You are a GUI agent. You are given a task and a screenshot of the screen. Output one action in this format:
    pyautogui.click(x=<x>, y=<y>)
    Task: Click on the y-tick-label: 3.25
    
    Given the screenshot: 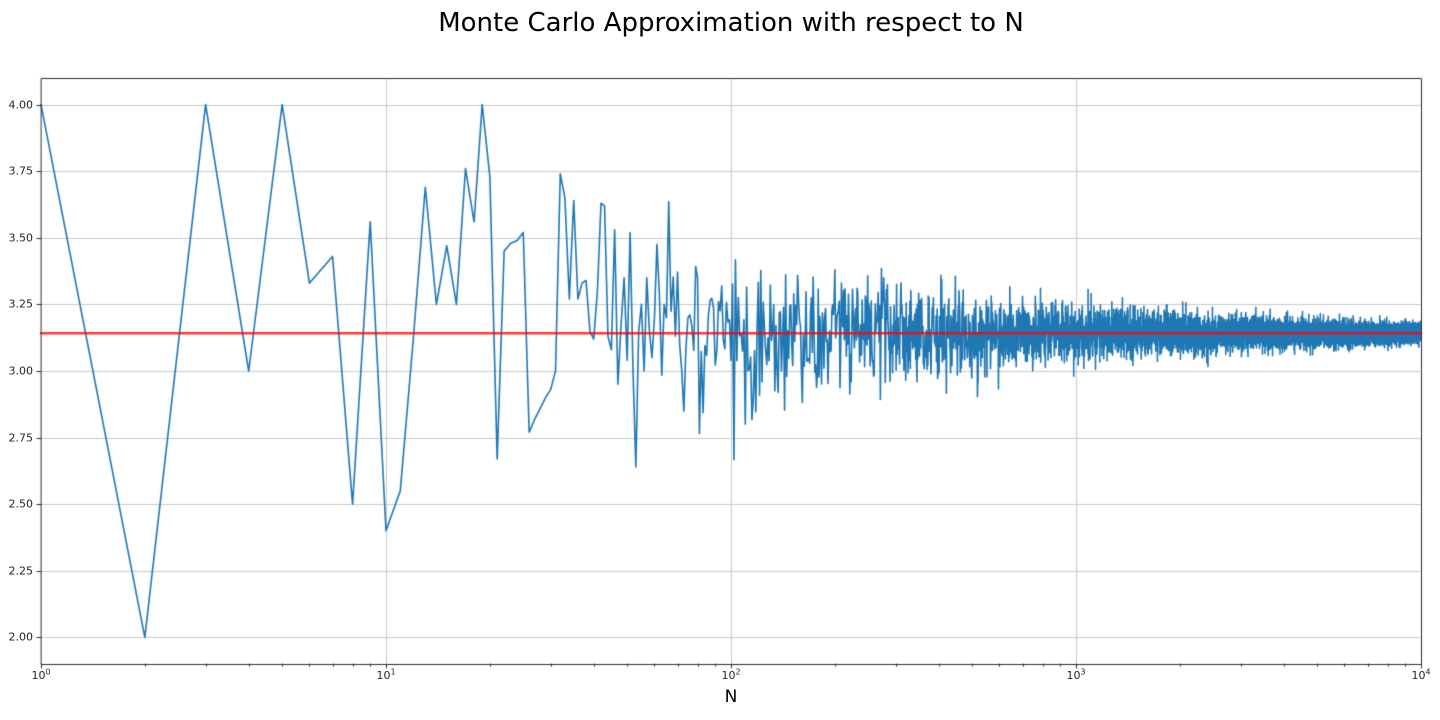 What is the action you would take?
    pyautogui.click(x=21, y=304)
    